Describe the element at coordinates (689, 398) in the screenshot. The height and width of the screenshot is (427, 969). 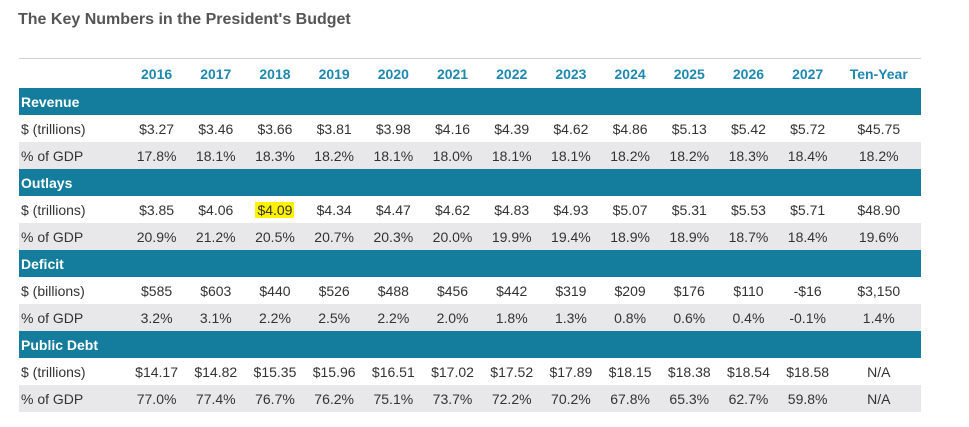
I see `table-cell: 65.3%` at that location.